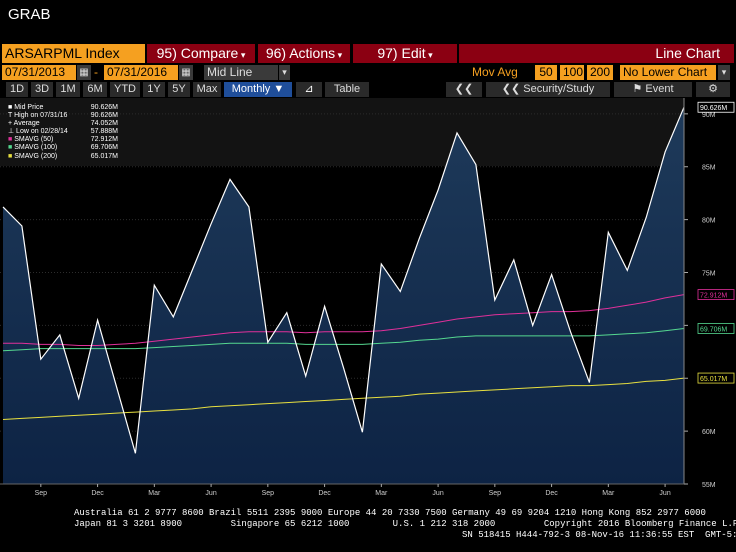 The image size is (736, 552). What do you see at coordinates (179, 89) in the screenshot?
I see `tab-5y: 5Y` at bounding box center [179, 89].